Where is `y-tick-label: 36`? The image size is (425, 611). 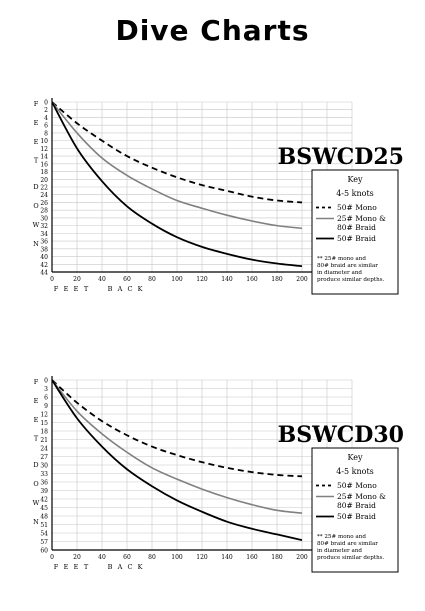 y-tick-label: 36 is located at coordinates (44, 483).